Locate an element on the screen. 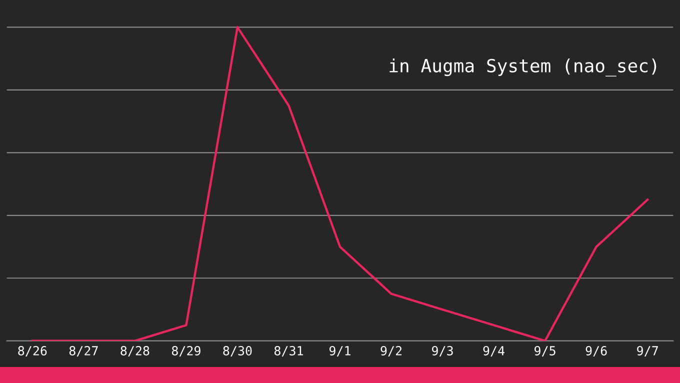  x-tick-label: 9/4 is located at coordinates (493, 351).